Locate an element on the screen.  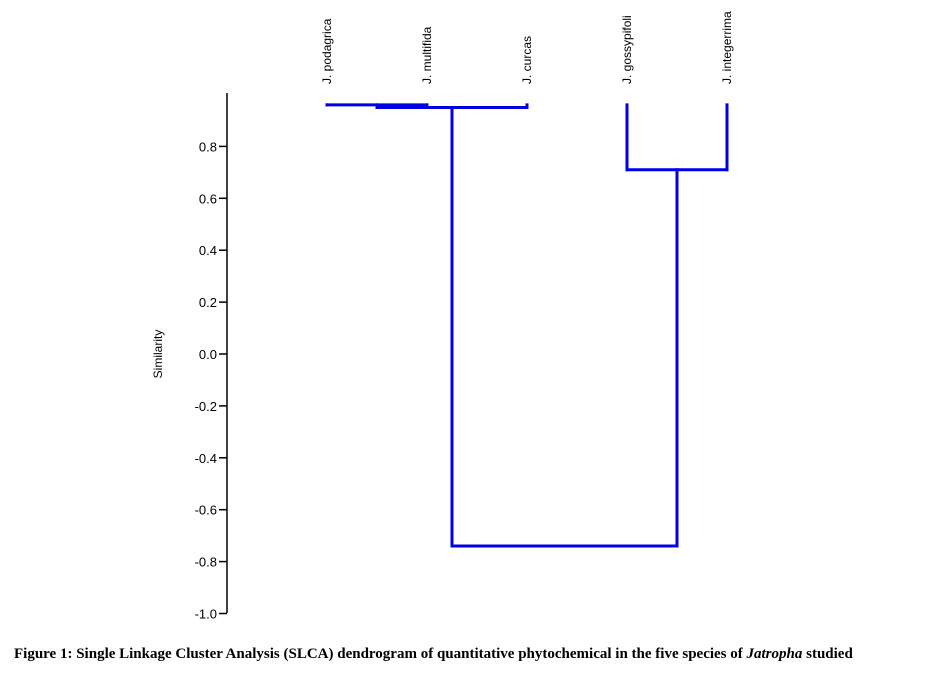
y-tick-label: -0.4 is located at coordinates (206, 458).